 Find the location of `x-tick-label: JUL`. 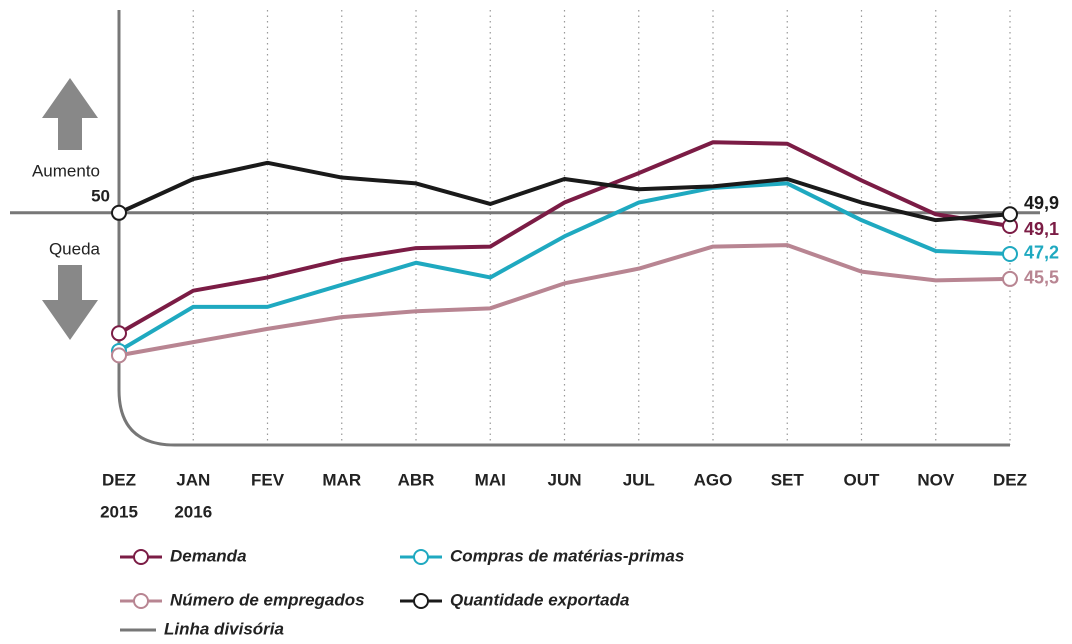

x-tick-label: JUL is located at coordinates (639, 479).